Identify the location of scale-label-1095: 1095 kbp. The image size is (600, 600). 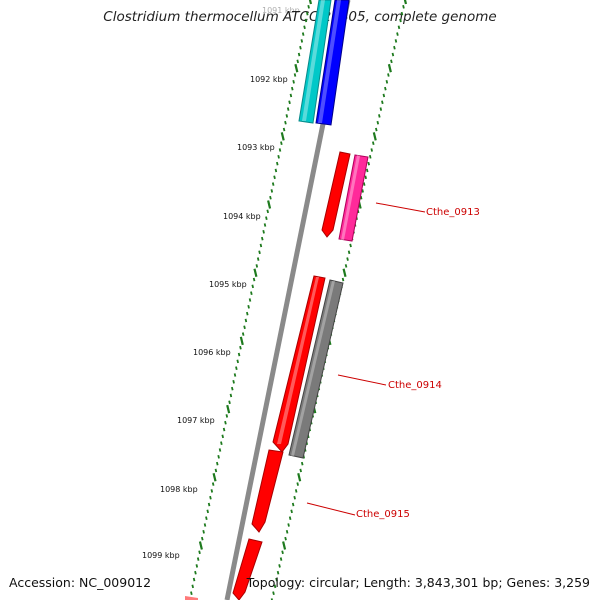
(228, 284).